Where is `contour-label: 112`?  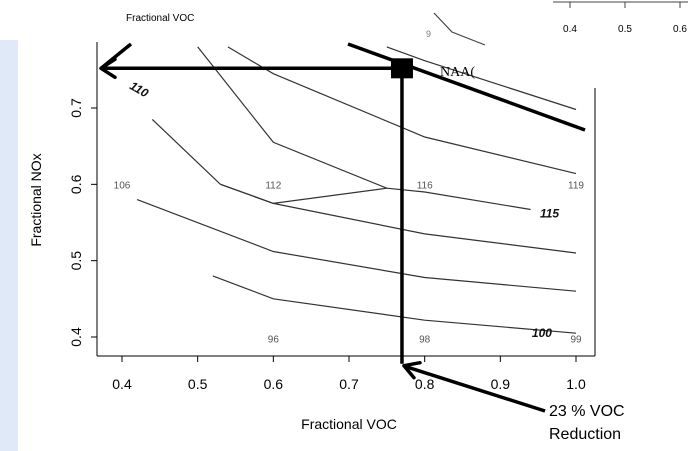 contour-label: 112 is located at coordinates (273, 185).